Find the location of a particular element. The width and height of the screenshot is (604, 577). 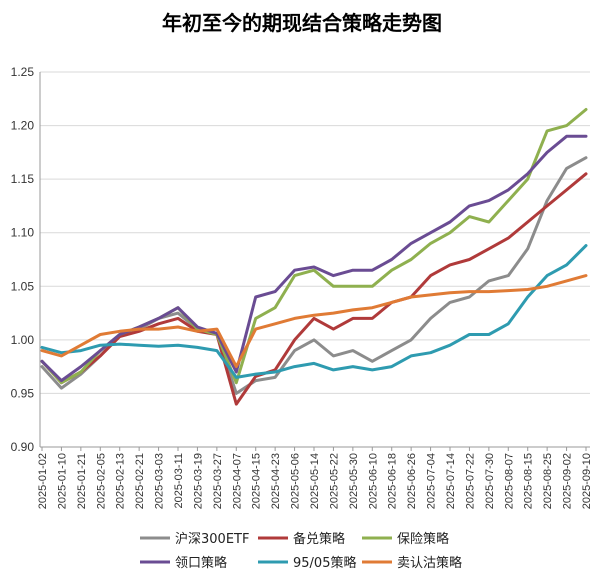

x-tick-label: 2025-03-03 is located at coordinates (160, 481).